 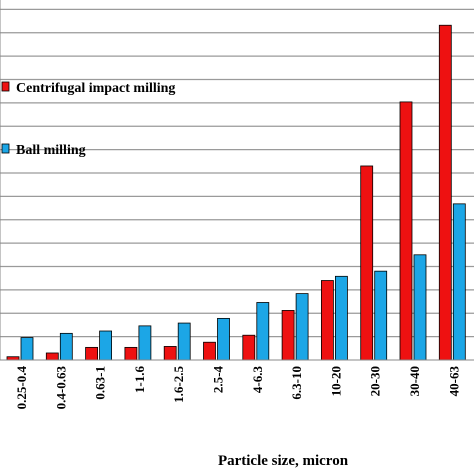 I want to click on bar-centrifugal-0.63-1, so click(x=91, y=353).